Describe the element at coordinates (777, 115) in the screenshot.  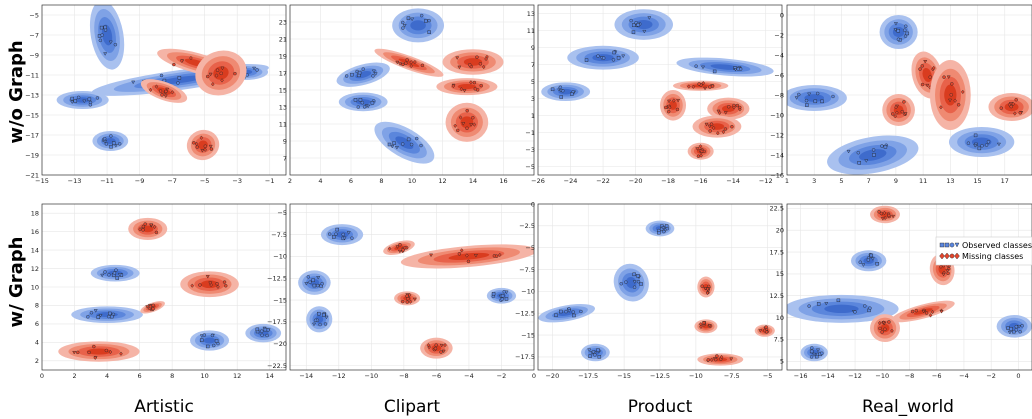
I see `y-tick-label: −10` at that location.